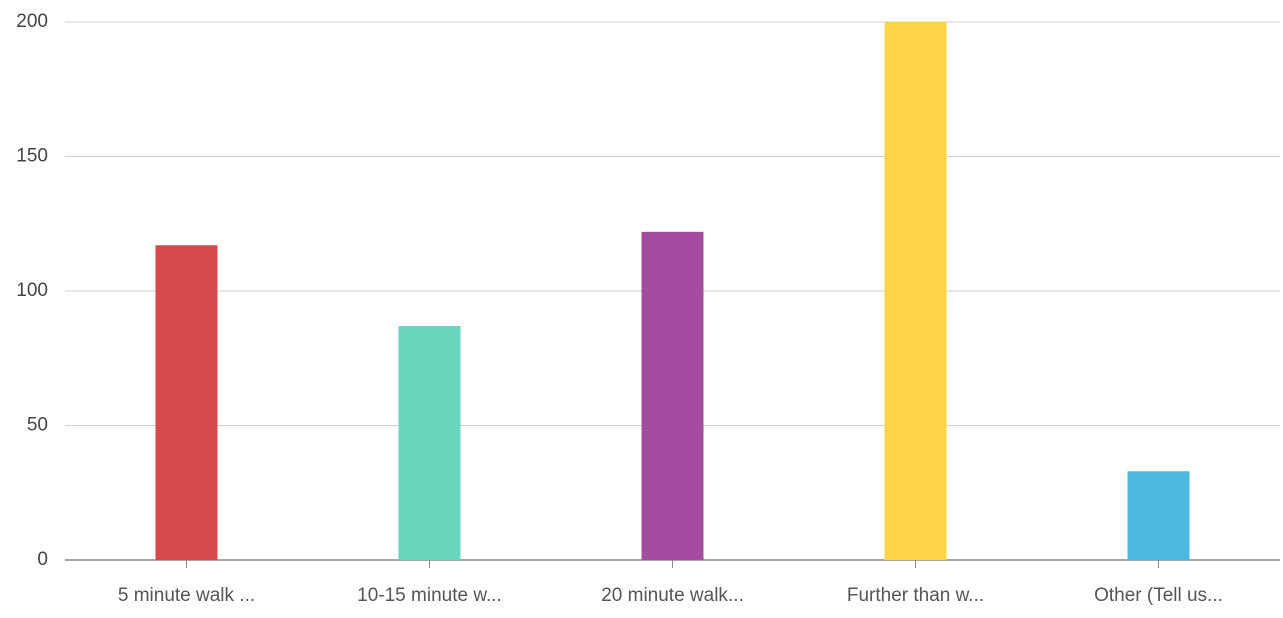  What do you see at coordinates (42, 559) in the screenshot?
I see `y-tick-label: 0` at bounding box center [42, 559].